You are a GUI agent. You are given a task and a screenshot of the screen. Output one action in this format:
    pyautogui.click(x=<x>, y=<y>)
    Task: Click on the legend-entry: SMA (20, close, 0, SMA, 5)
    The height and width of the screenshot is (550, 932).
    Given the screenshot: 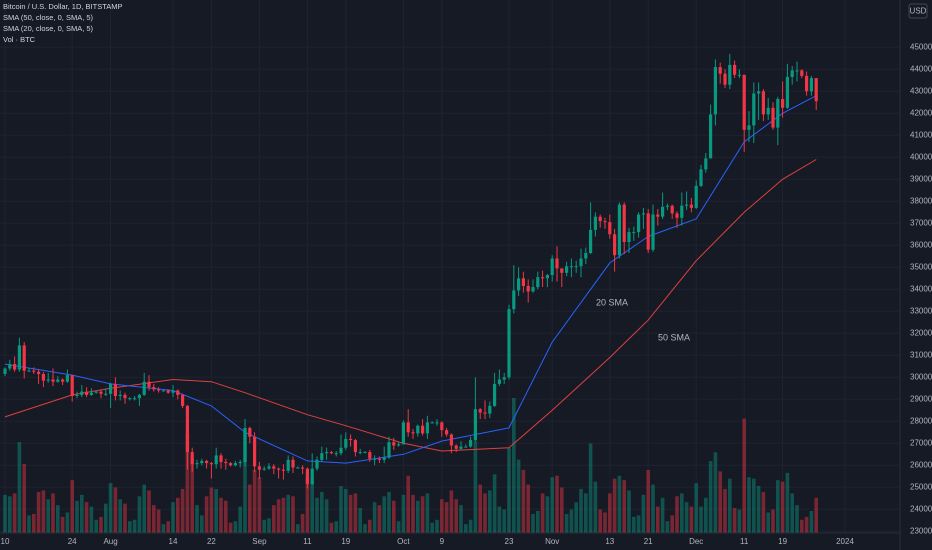 What is the action you would take?
    pyautogui.click(x=48, y=28)
    